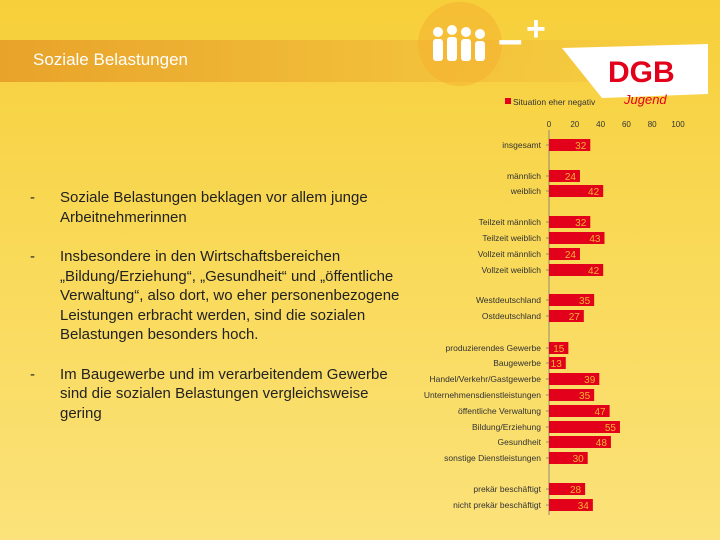 The image size is (720, 540). I want to click on data-label: 47, so click(601, 412).